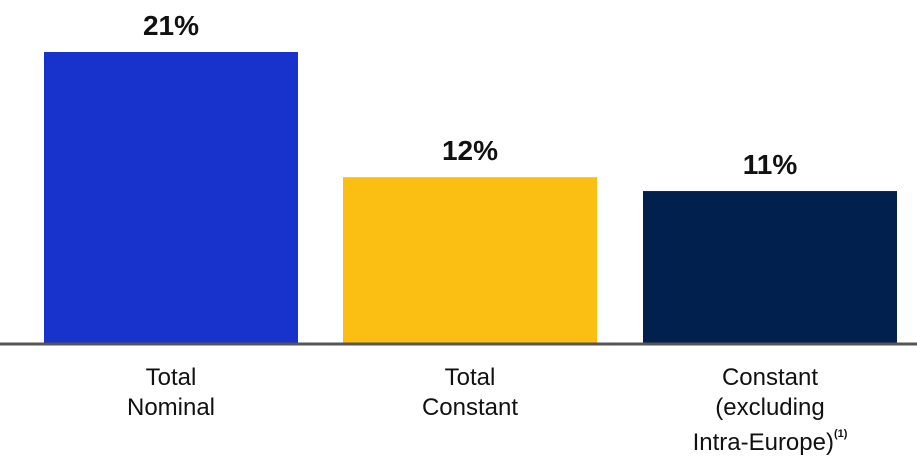  Describe the element at coordinates (840, 434) in the screenshot. I see `footnote-marker: (1)` at that location.